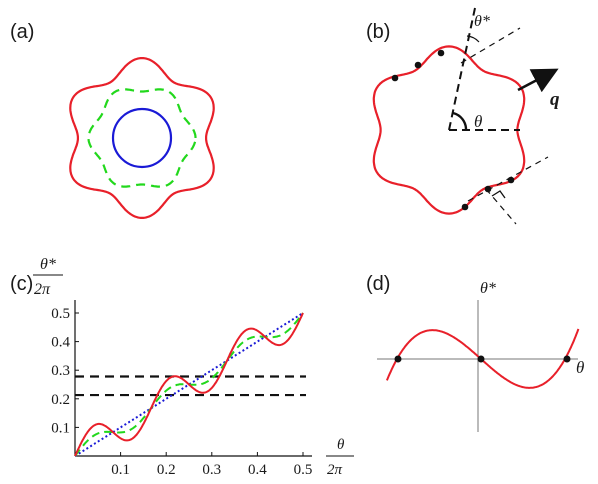 The image size is (598, 484). What do you see at coordinates (490, 45) in the screenshot?
I see `tangent-line-top` at bounding box center [490, 45].